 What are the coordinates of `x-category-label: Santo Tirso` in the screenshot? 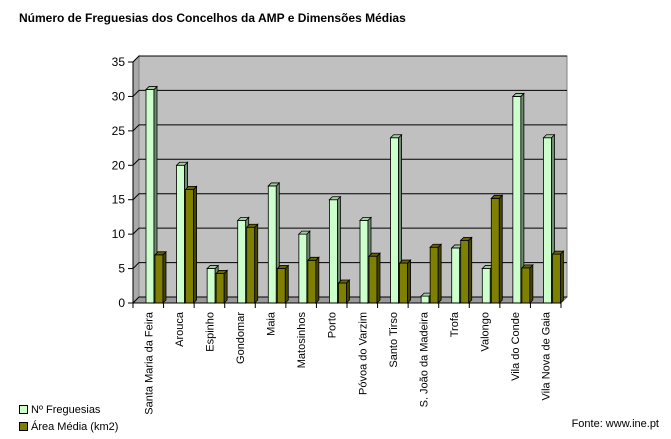 It's located at (394, 340).